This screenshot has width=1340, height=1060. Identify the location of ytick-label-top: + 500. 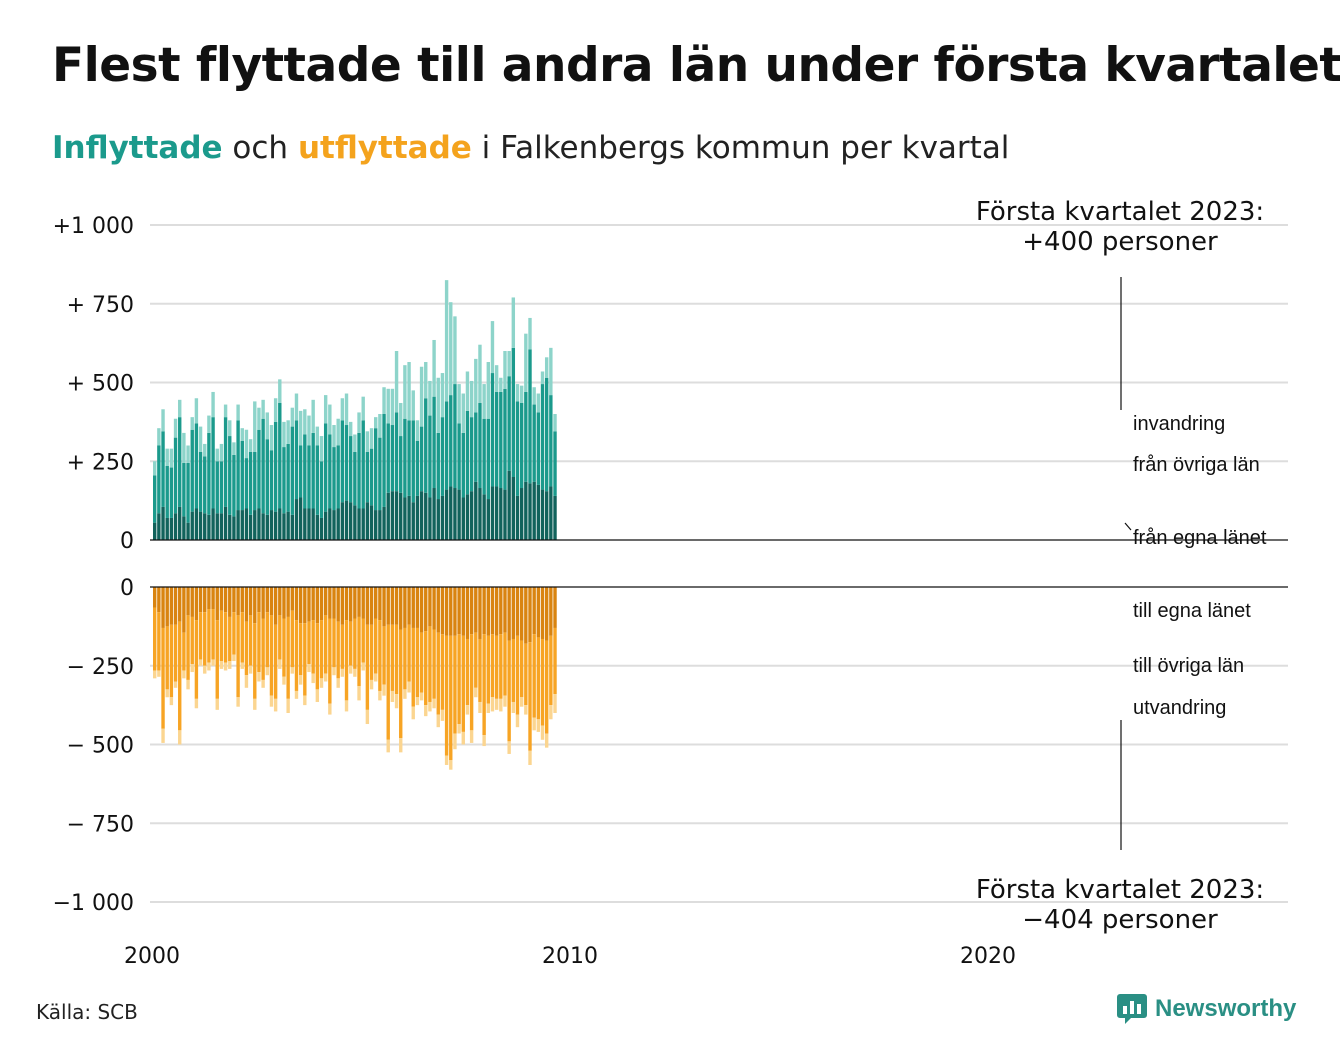
(100, 384).